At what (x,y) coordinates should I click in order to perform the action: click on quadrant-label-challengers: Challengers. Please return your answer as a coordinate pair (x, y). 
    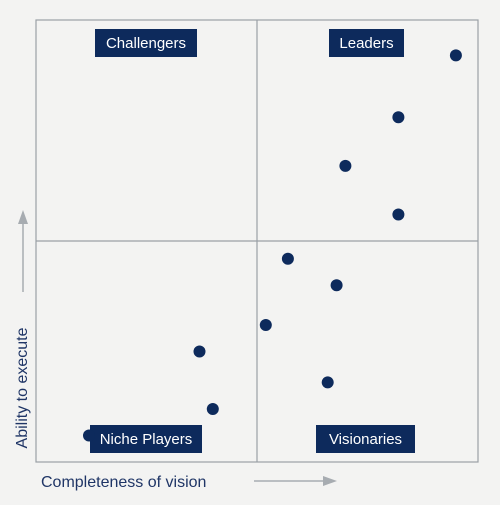
    Looking at the image, I should click on (146, 43).